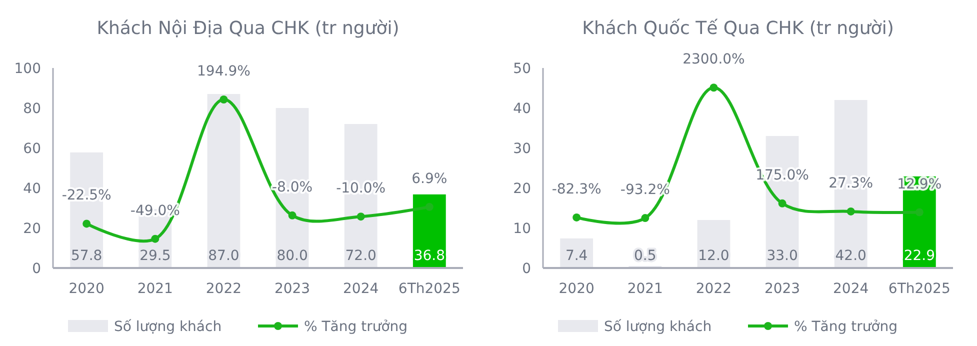 The image size is (977, 346). Describe the element at coordinates (429, 256) in the screenshot. I see `data-label: 36.8` at that location.